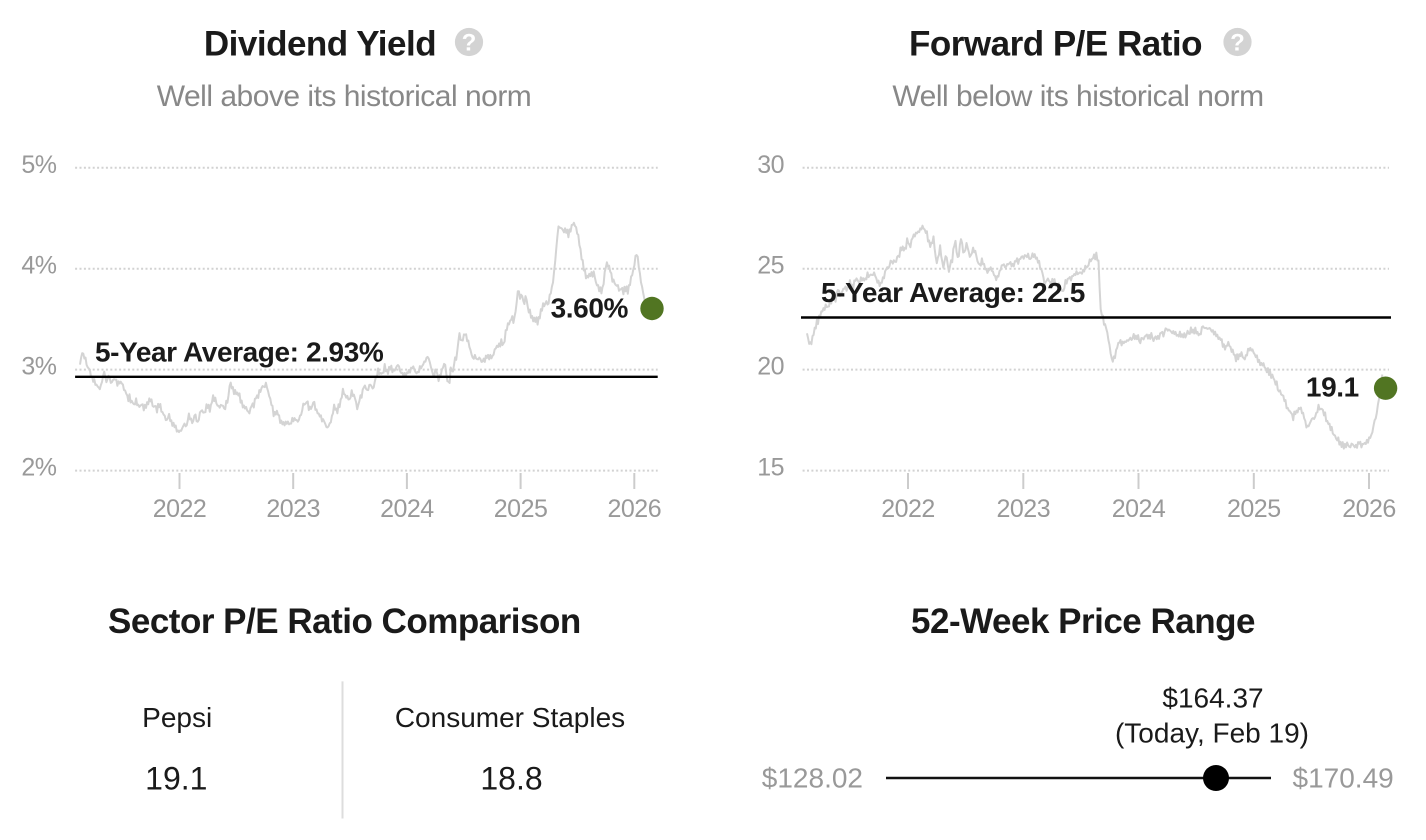 Image resolution: width=1426 pixels, height=840 pixels. What do you see at coordinates (590, 308) in the screenshot?
I see `svg-text: 3.60%` at bounding box center [590, 308].